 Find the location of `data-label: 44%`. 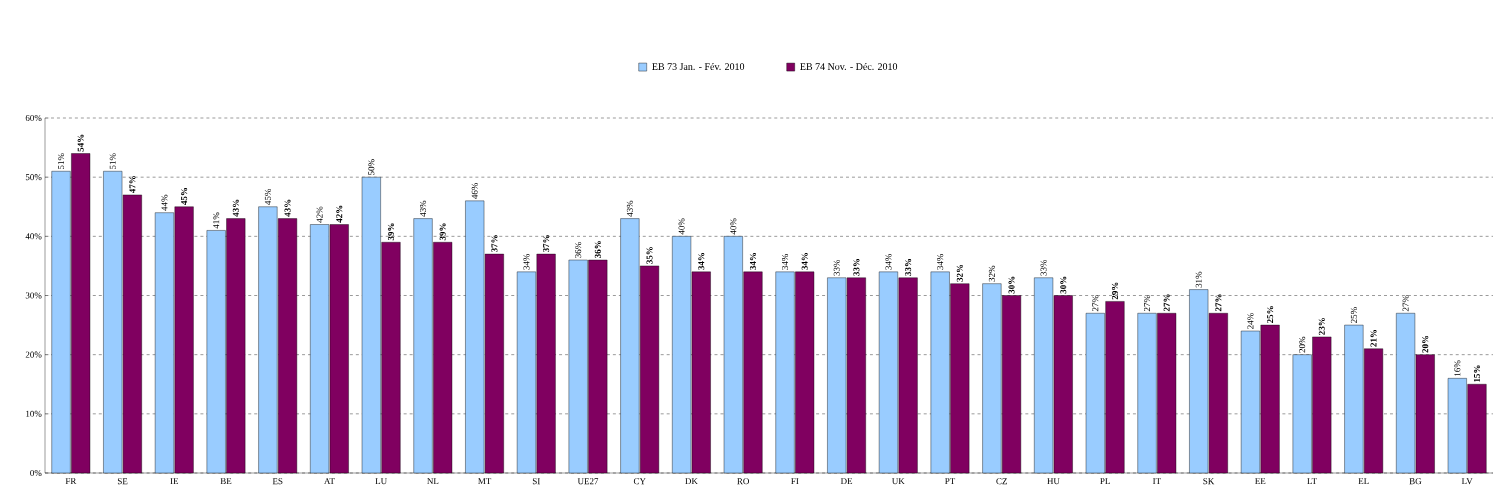

data-label: 44% is located at coordinates (164, 202).